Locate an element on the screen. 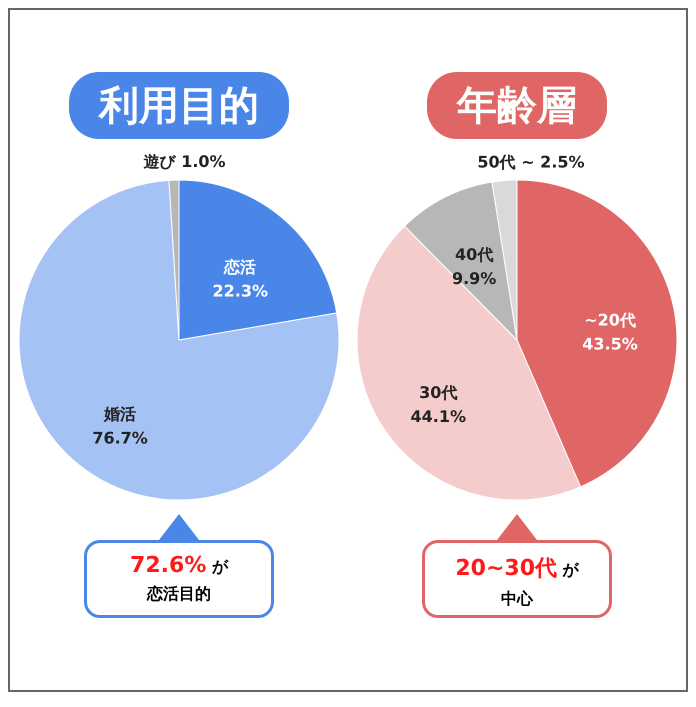 This screenshot has width=696, height=707. slice-label: 遊び 1.0% is located at coordinates (185, 162).